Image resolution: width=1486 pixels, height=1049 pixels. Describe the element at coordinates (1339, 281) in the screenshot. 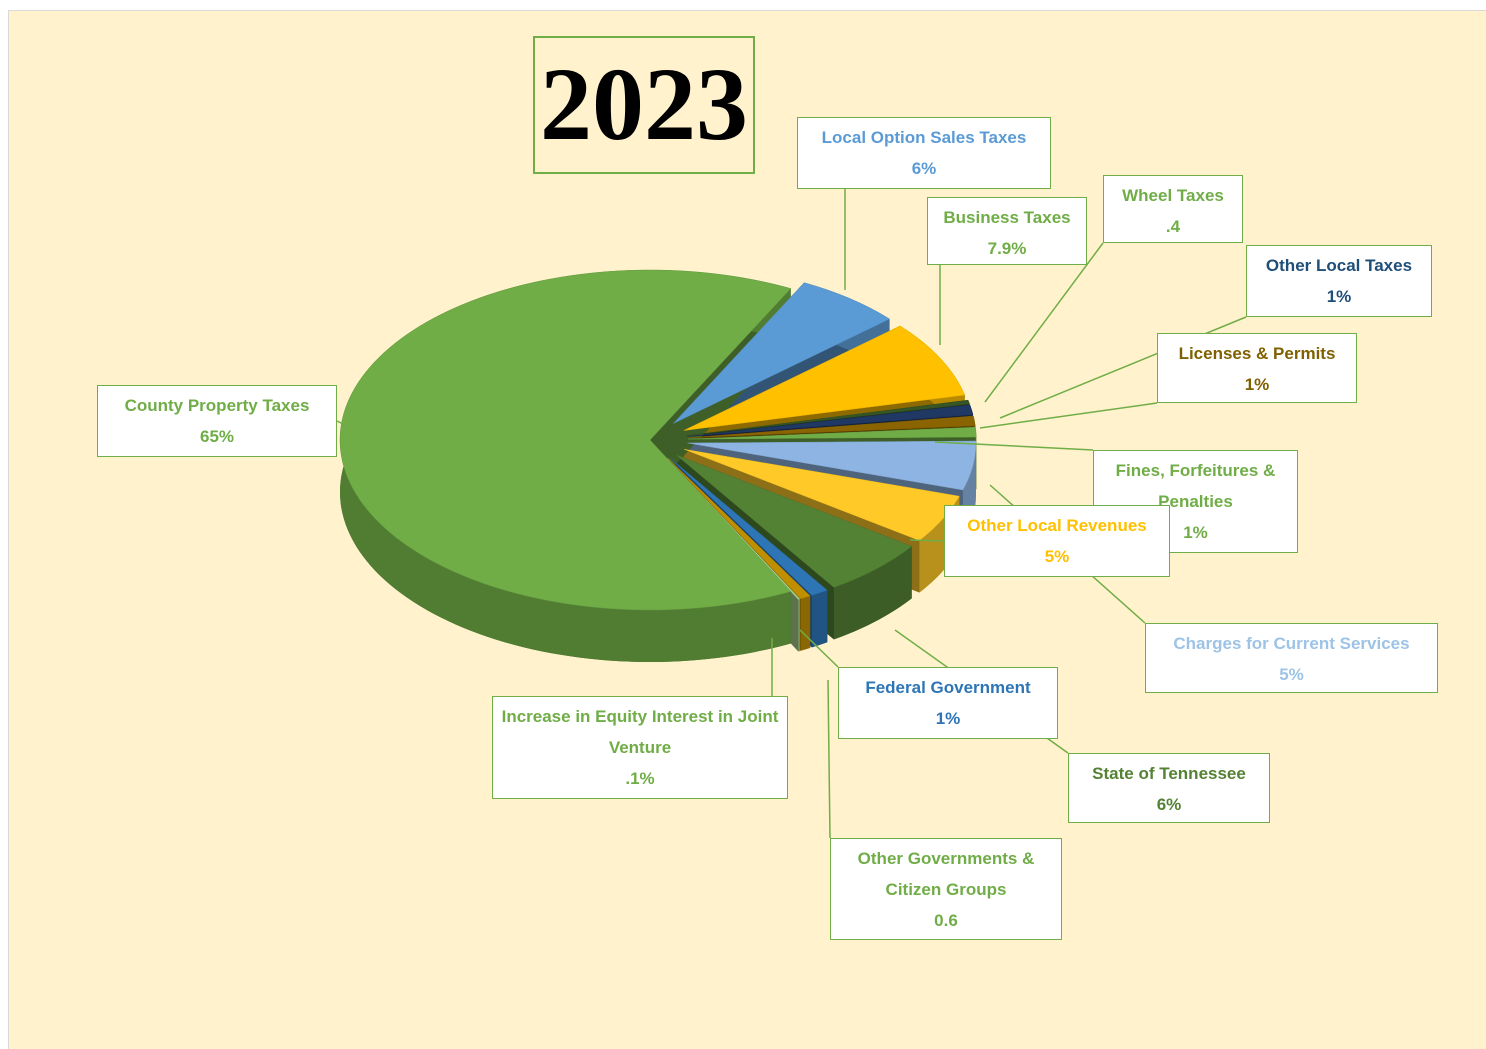

I see `data-label: Other Local Taxes 1%` at that location.